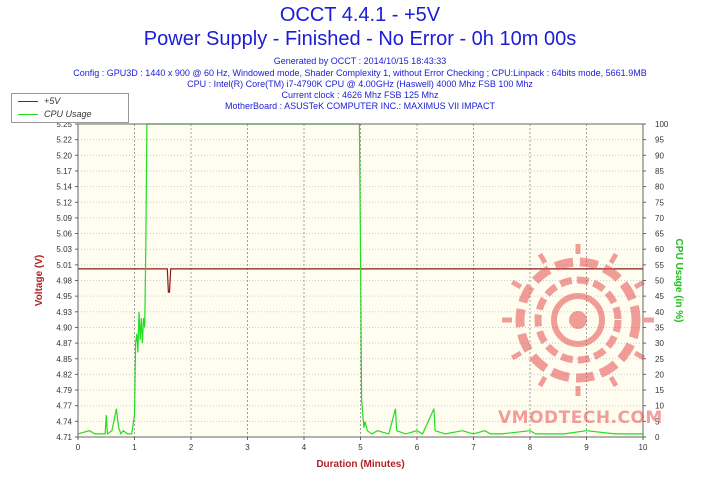 The height and width of the screenshot is (480, 720). I want to click on legend-item-voltage: +5V, so click(36, 101).